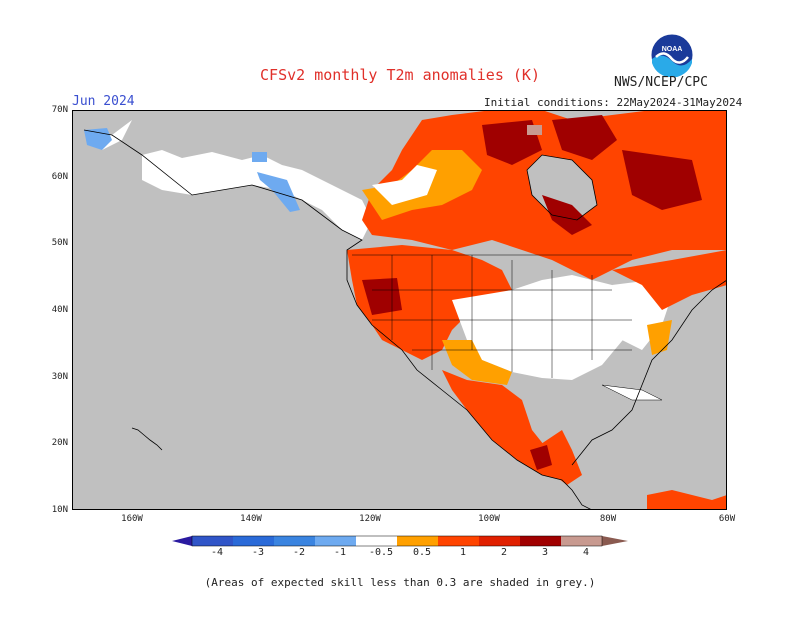 The image size is (800, 618). Describe the element at coordinates (59, 510) in the screenshot. I see `lat-label-10n: 10N` at that location.